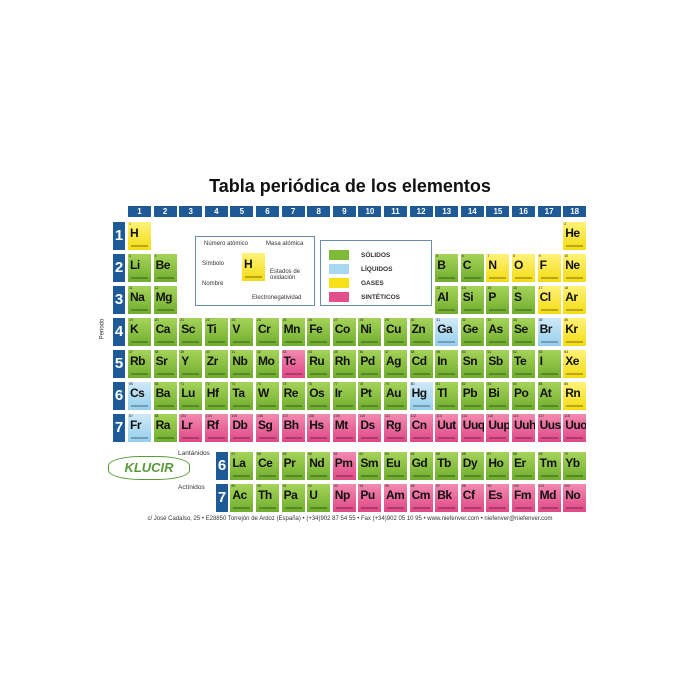 This screenshot has height=700, width=700. Describe the element at coordinates (361, 352) in the screenshot. I see `atomic-number: 46` at that location.